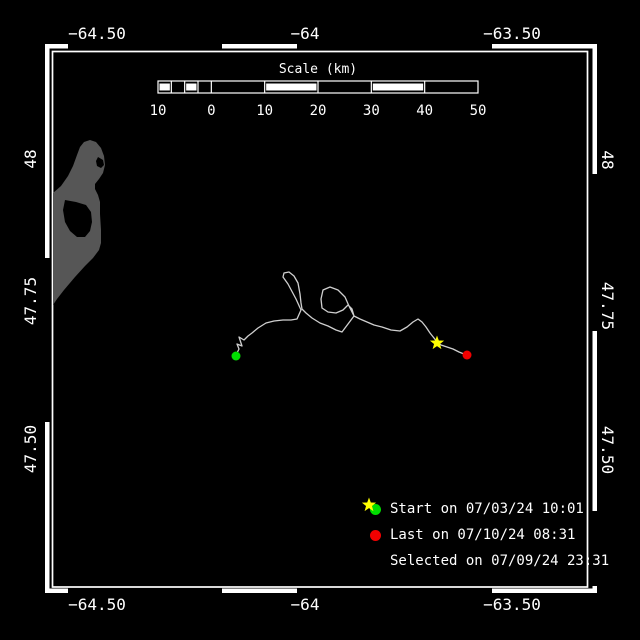  What do you see at coordinates (437, 342) in the screenshot?
I see `selected-marker-star-icon` at bounding box center [437, 342].